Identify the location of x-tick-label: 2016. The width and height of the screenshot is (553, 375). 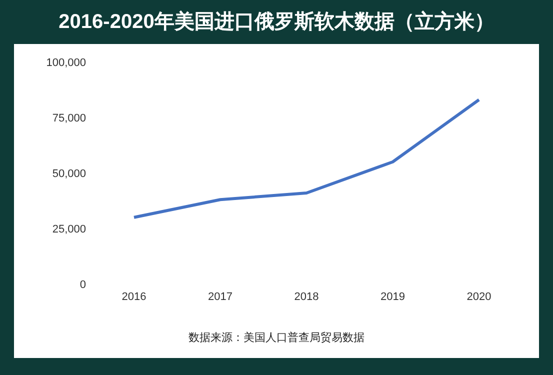
(134, 296).